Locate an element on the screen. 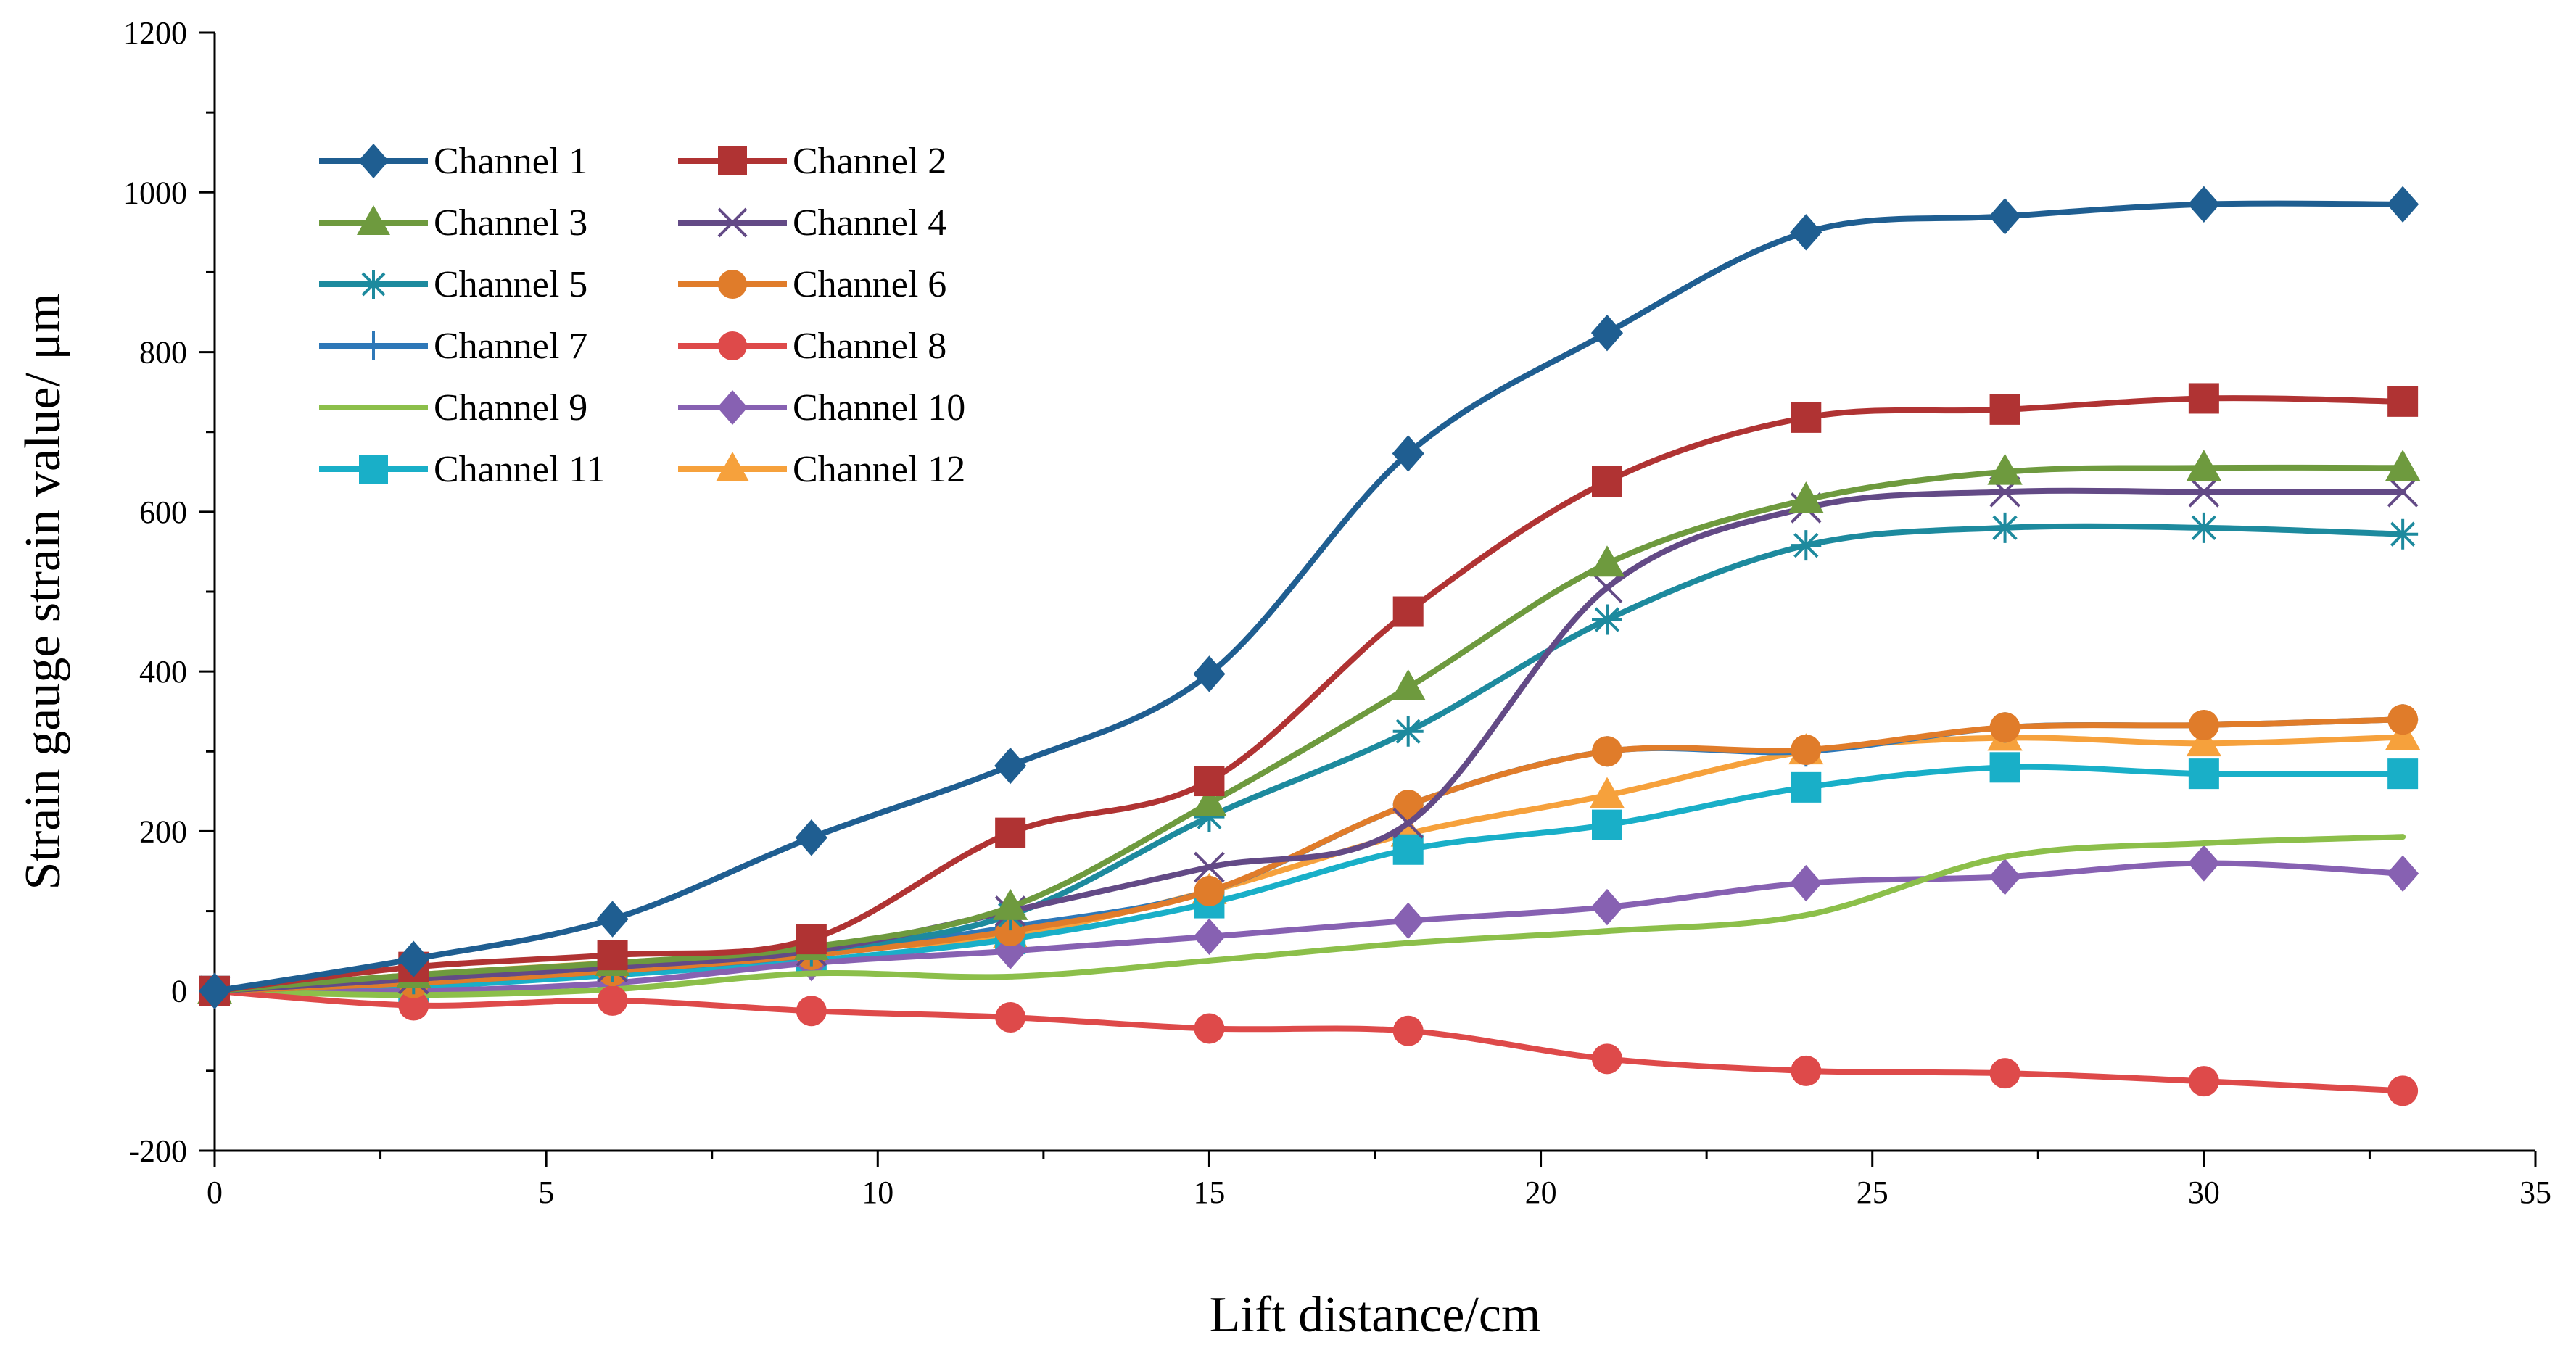 The image size is (2576, 1353). legend-item: Channel 7 is located at coordinates (453, 346).